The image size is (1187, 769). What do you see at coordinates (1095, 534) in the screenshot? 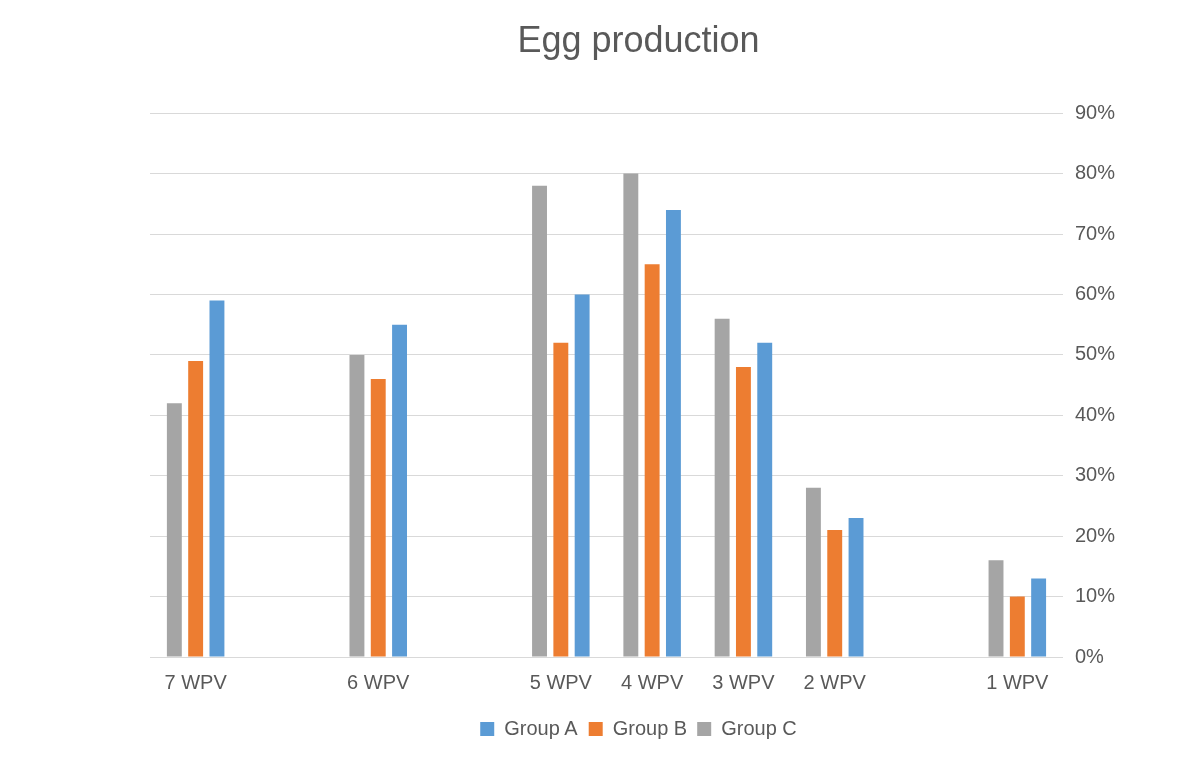
I see `y-tick-label: 20%` at bounding box center [1095, 534].